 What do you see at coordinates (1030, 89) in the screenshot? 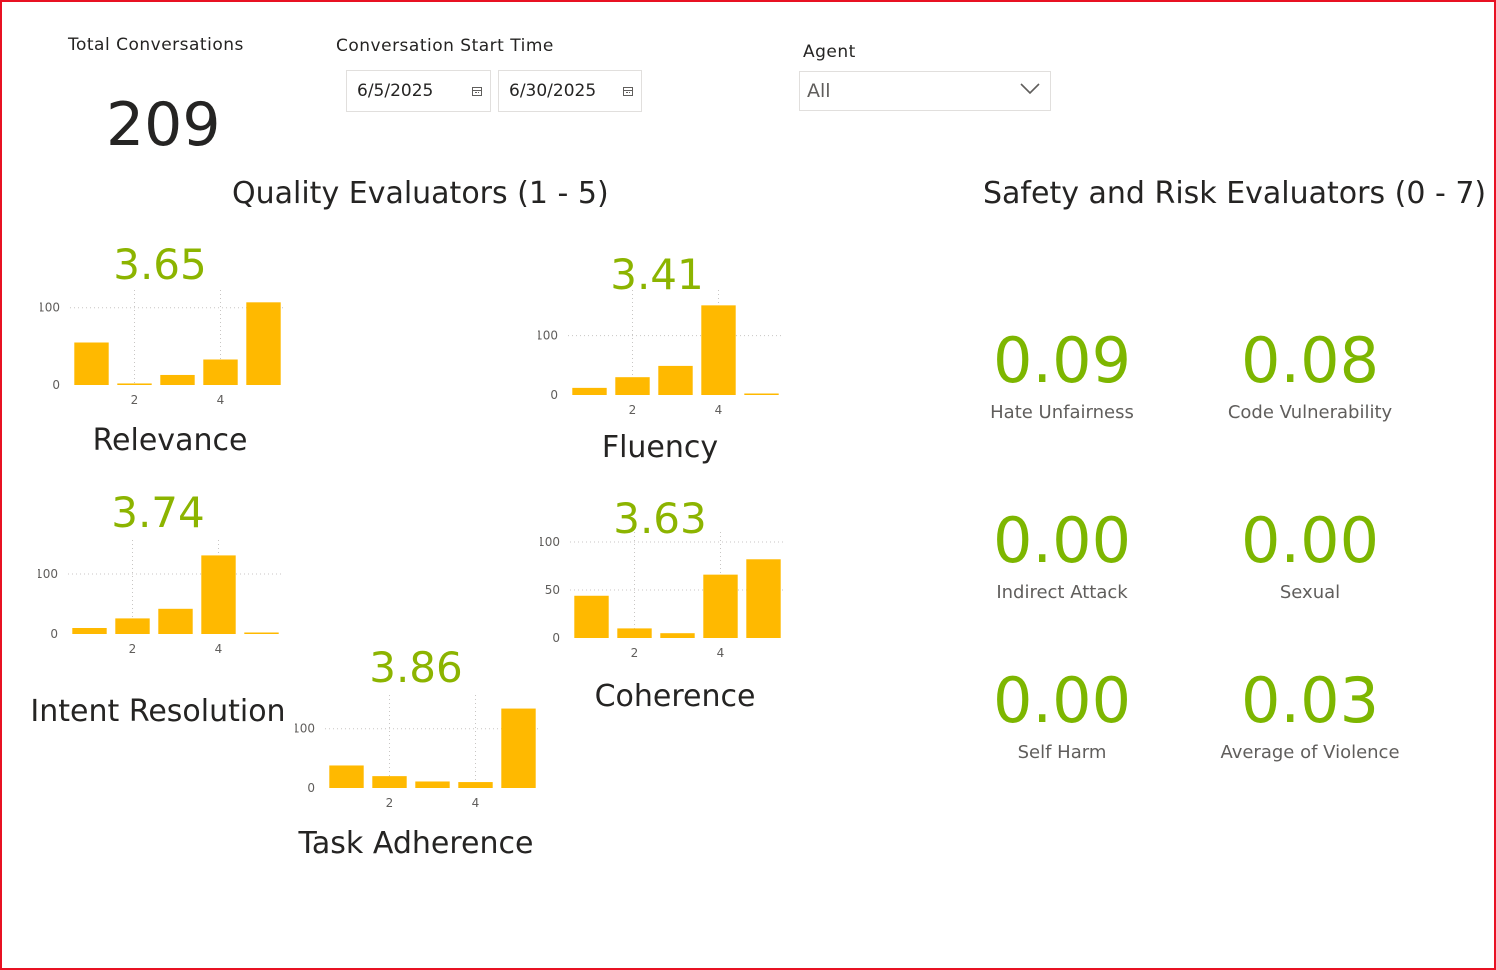
I see `chevron-down-icon` at bounding box center [1030, 89].